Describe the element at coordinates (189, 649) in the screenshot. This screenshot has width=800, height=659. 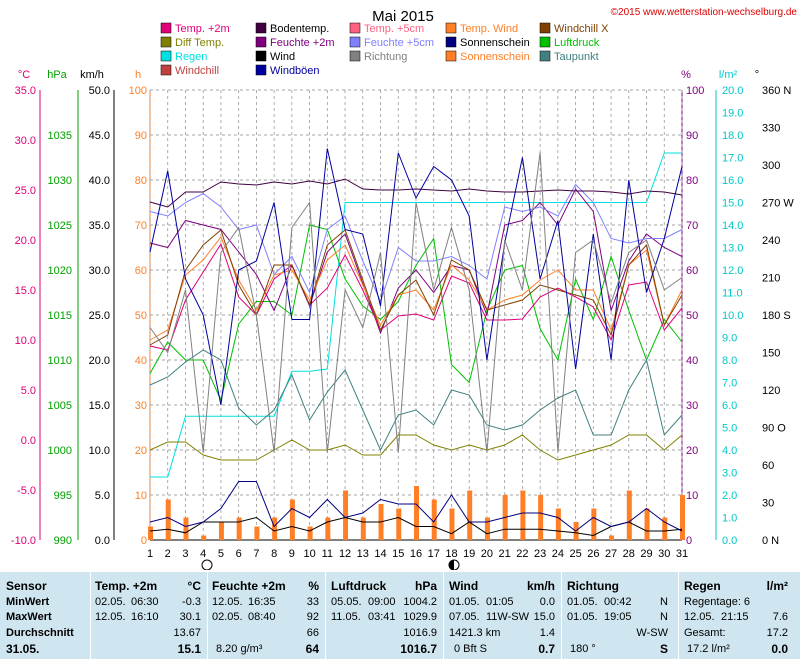
I see `temp-today: 15.1` at that location.